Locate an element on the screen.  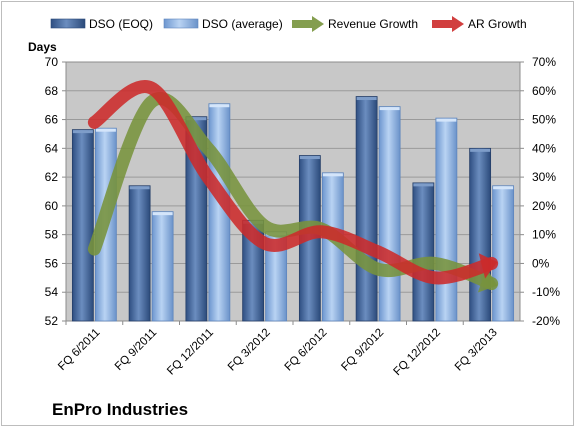
category-label: FQ 9/2012 is located at coordinates (362, 350).